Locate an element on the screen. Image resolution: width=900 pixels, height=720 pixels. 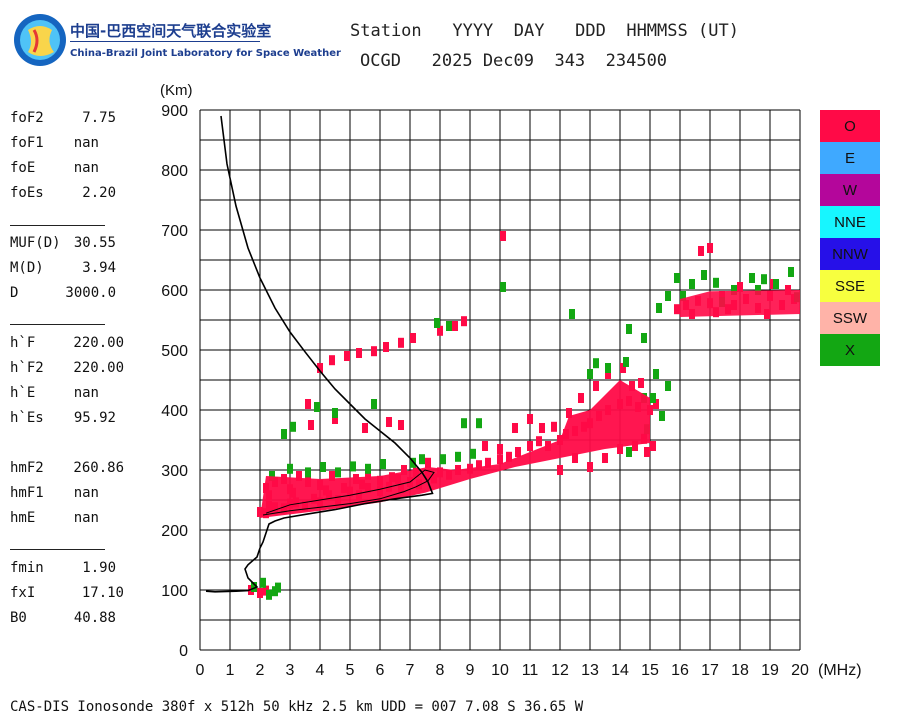
y-tick-label: 700 is located at coordinates (174, 231).